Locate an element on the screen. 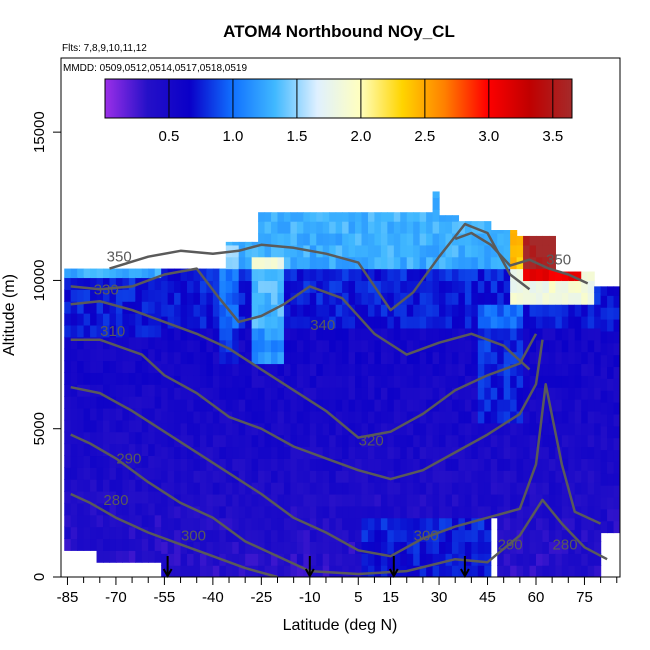  contour-label: 280 is located at coordinates (115, 500).